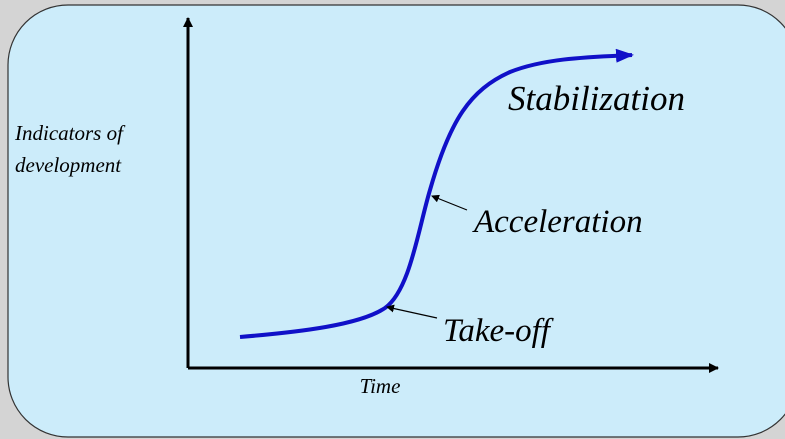  I want to click on phase-label: Acceleration, so click(557, 222).